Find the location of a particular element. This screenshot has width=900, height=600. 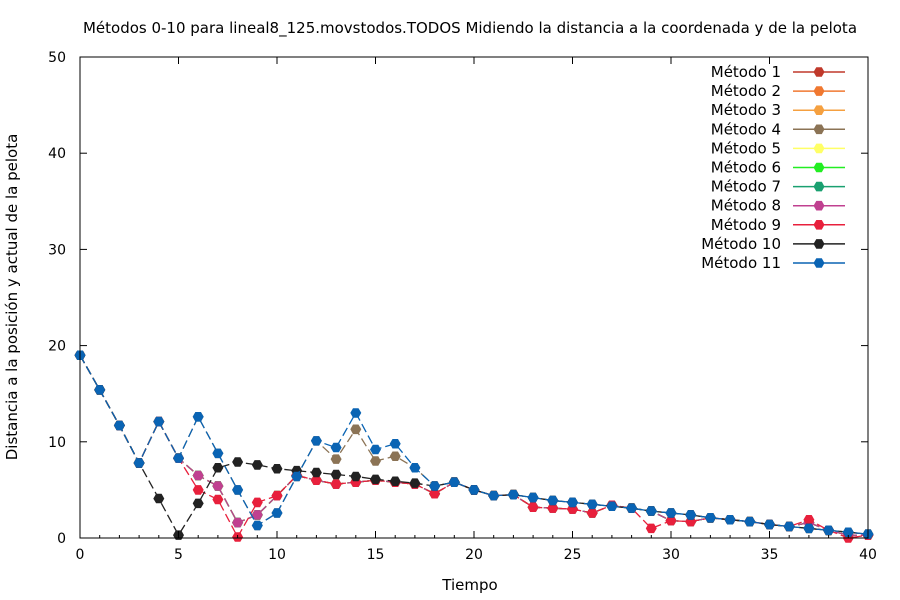

legend-label: Método 11 is located at coordinates (741, 263).